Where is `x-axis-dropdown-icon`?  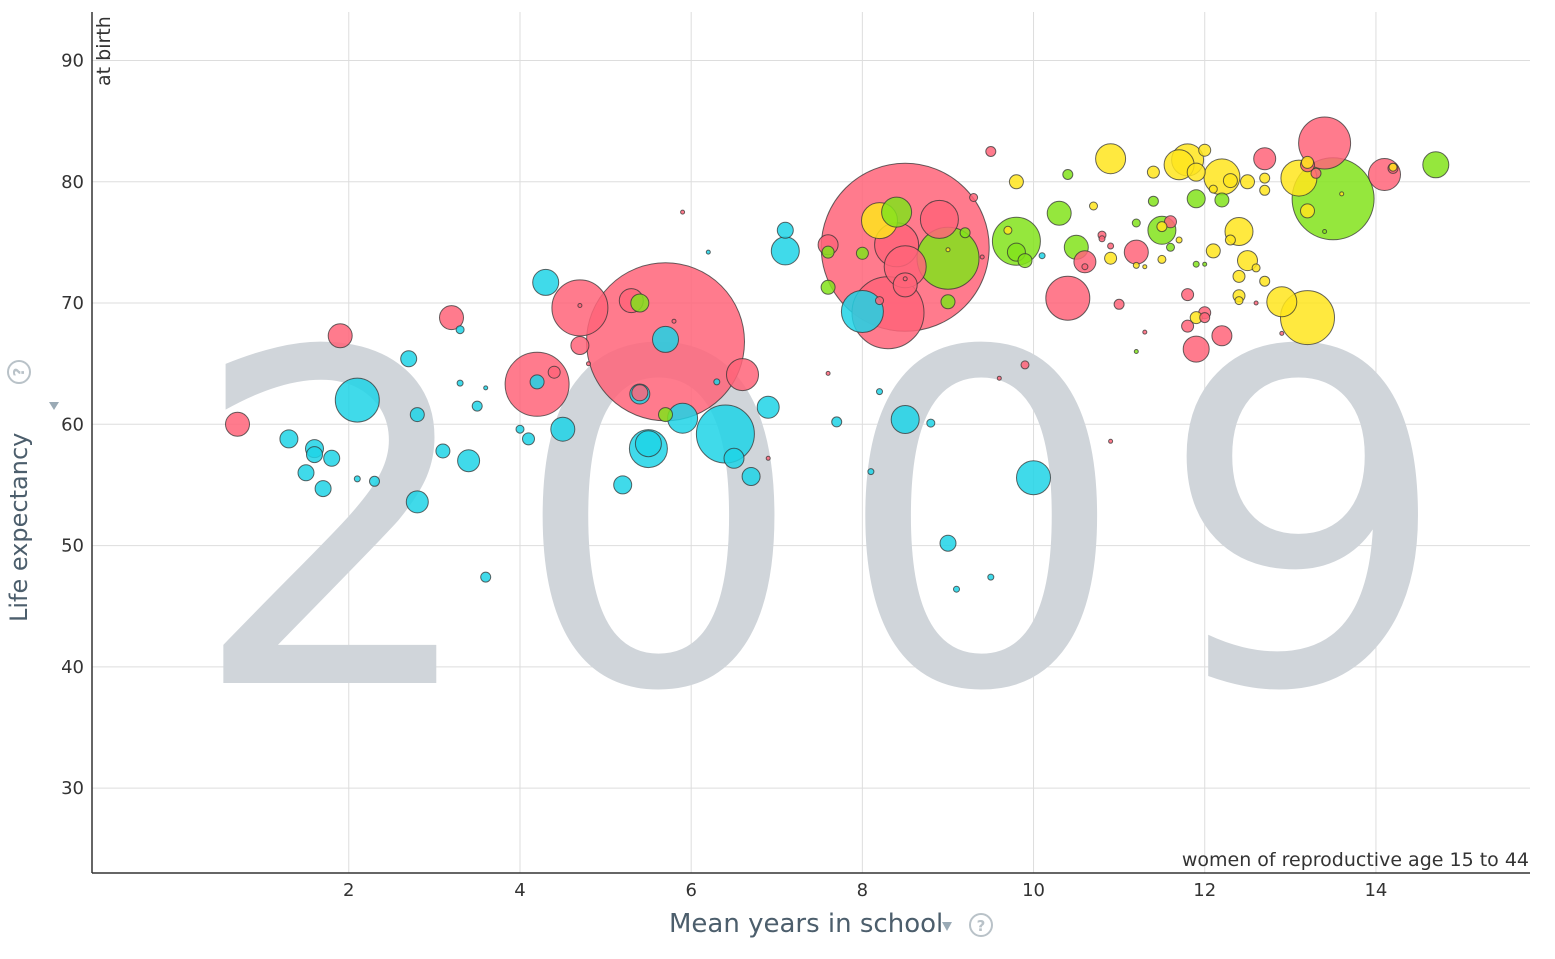 x-axis-dropdown-icon is located at coordinates (947, 926).